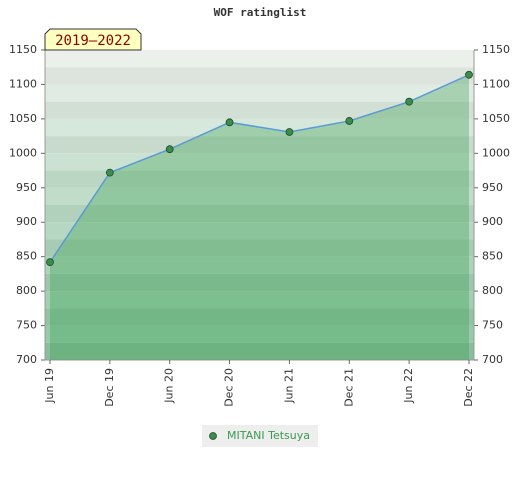  What do you see at coordinates (23, 49) in the screenshot?
I see `y-tick-label: 1150` at bounding box center [23, 49].